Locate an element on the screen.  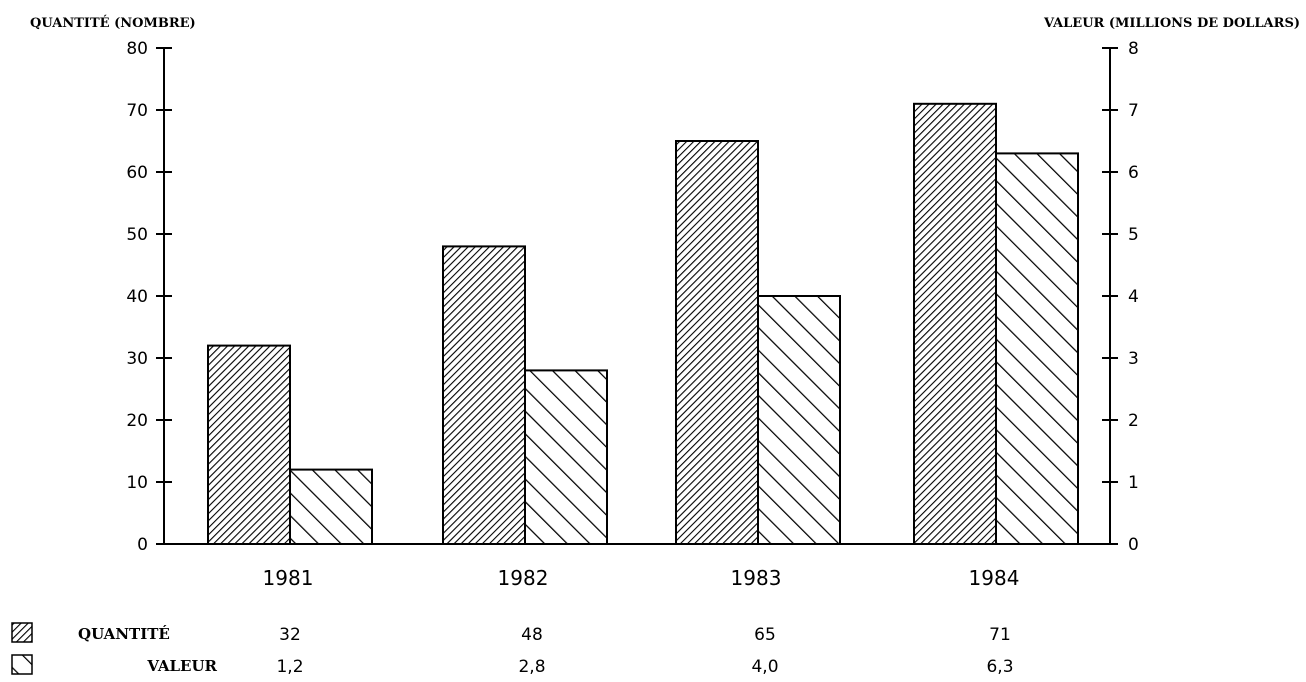
left-tick-label: 20 is located at coordinates (137, 421).